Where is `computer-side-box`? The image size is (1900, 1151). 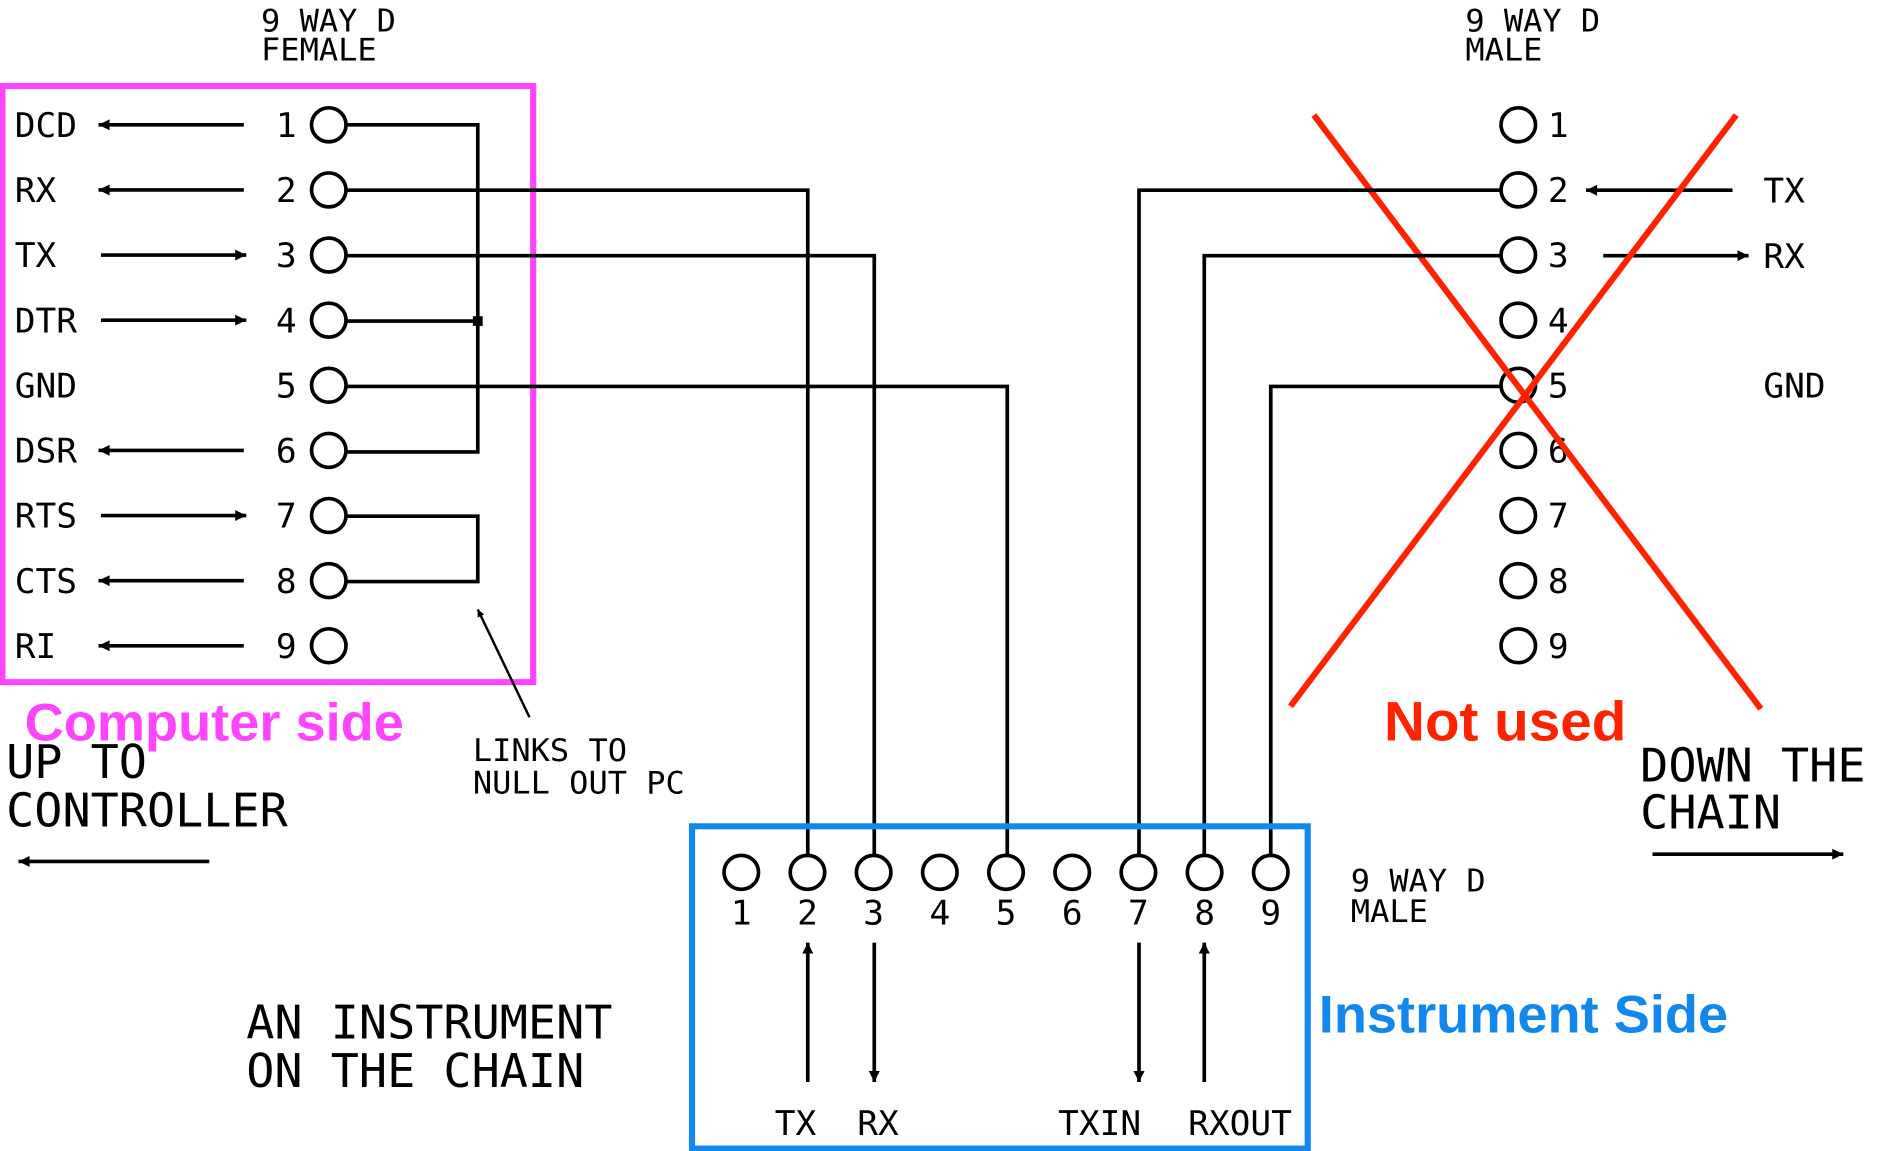 computer-side-box is located at coordinates (268, 384).